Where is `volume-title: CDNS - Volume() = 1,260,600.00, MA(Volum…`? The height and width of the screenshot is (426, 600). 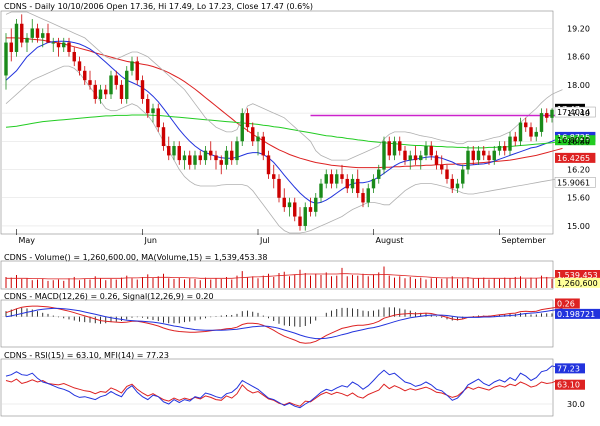 volume-title: CDNS - Volume() = 1,260,600.00, MA(Volum… is located at coordinates (135, 257).